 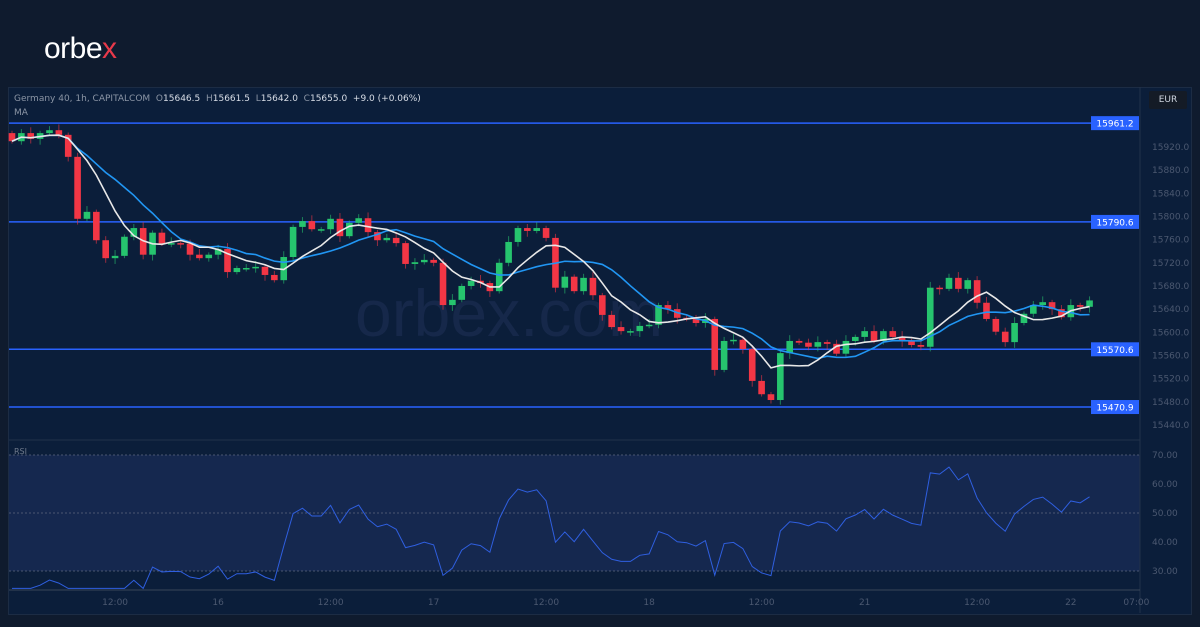 I want to click on low-label: L, so click(x=258, y=99).